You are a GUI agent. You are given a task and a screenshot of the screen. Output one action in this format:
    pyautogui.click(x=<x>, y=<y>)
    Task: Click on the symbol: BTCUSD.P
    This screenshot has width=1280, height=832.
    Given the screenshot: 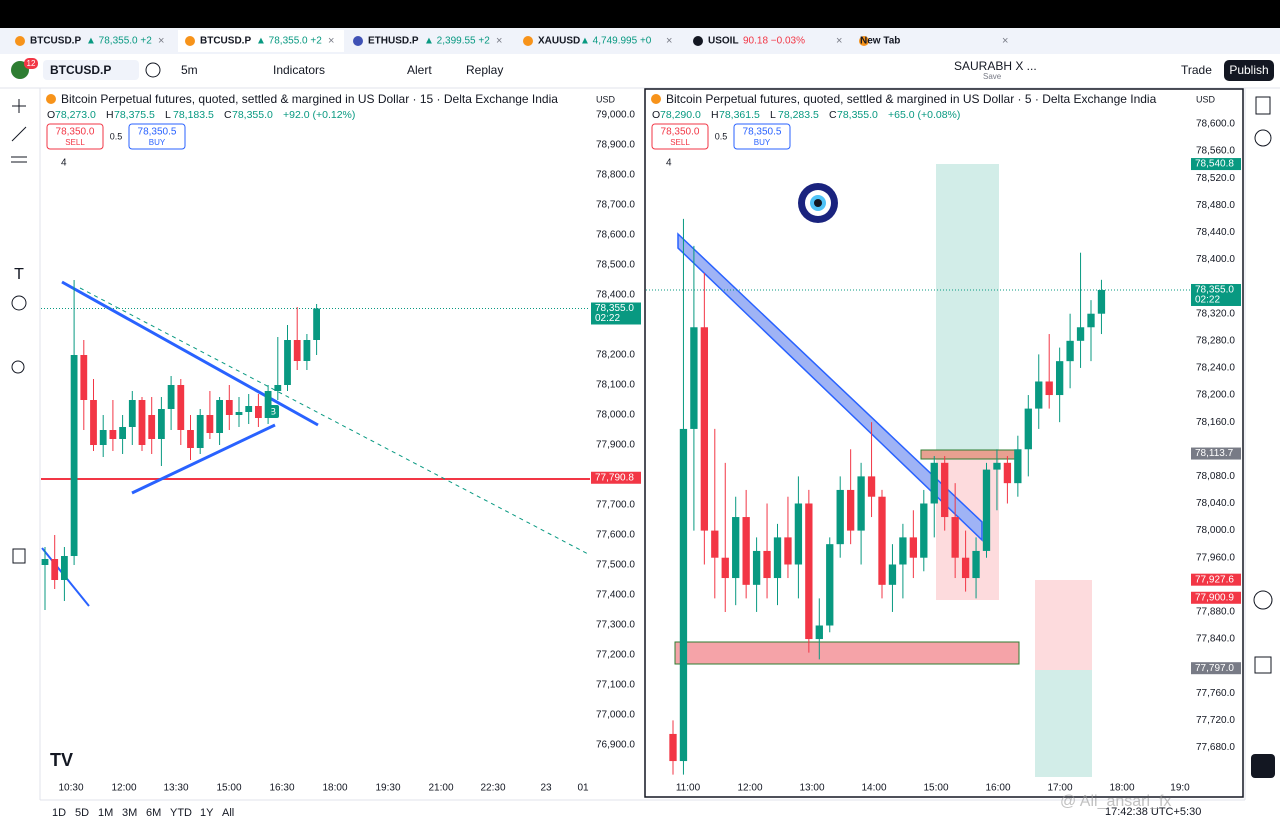 What is the action you would take?
    pyautogui.click(x=80, y=70)
    